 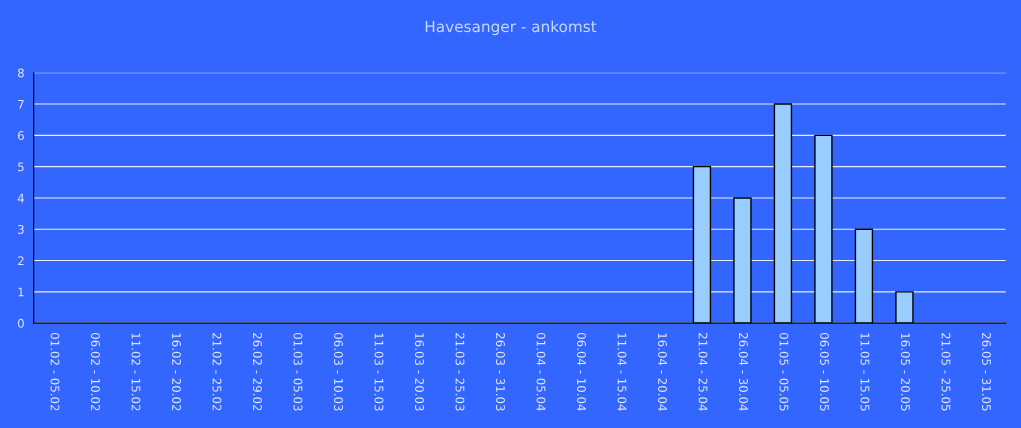 I want to click on x-tick-label: 16.05 - 20.05, so click(x=905, y=372).